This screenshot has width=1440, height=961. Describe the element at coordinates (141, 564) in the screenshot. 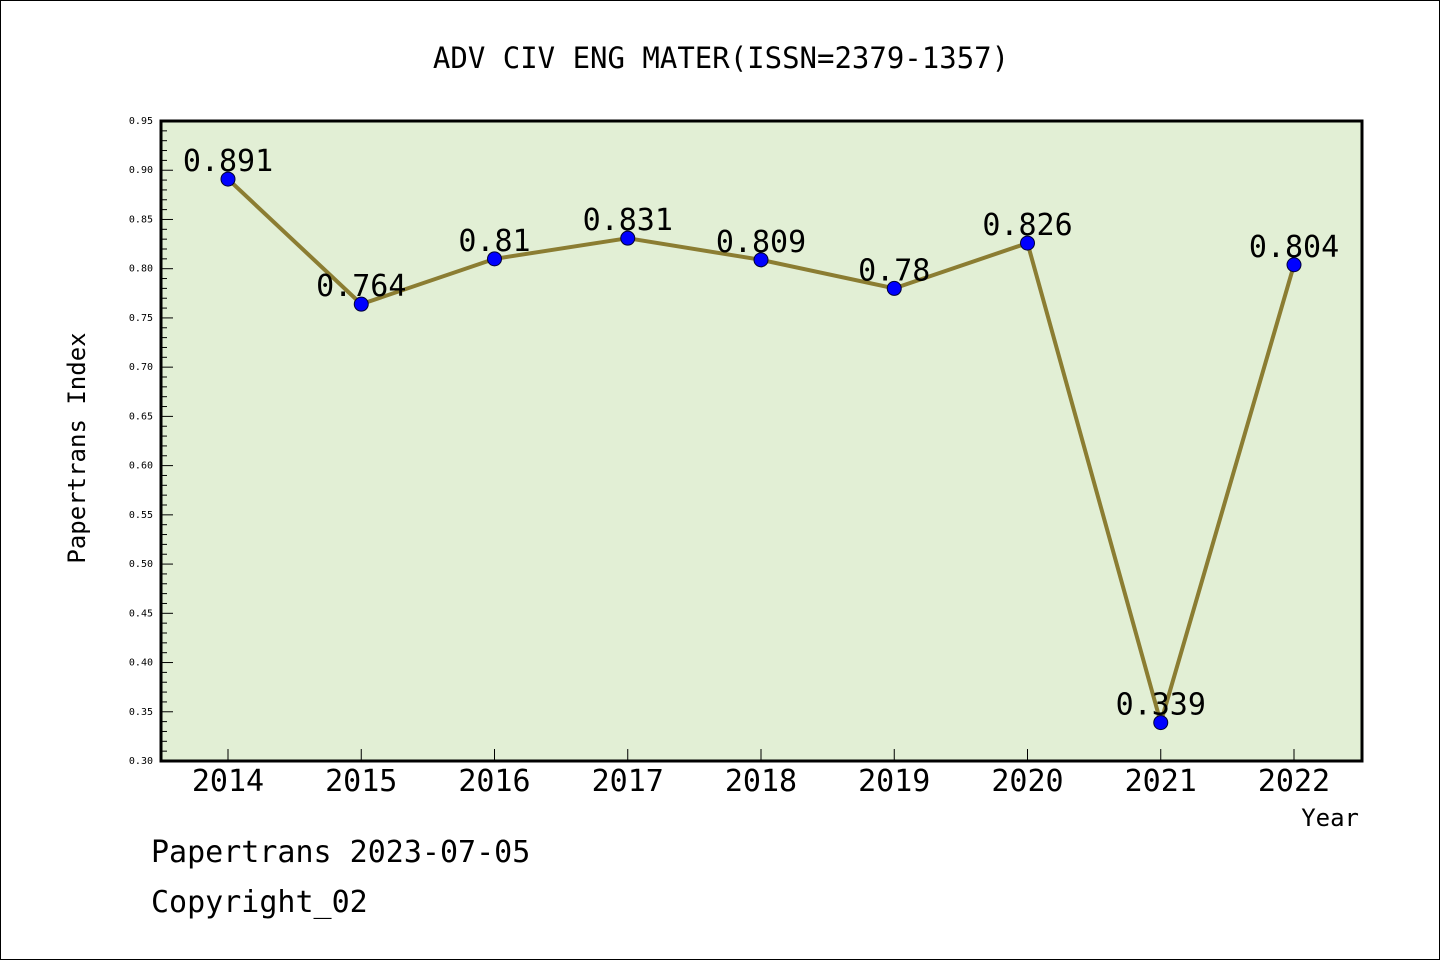

I see `y-tick-label: 0.50` at that location.